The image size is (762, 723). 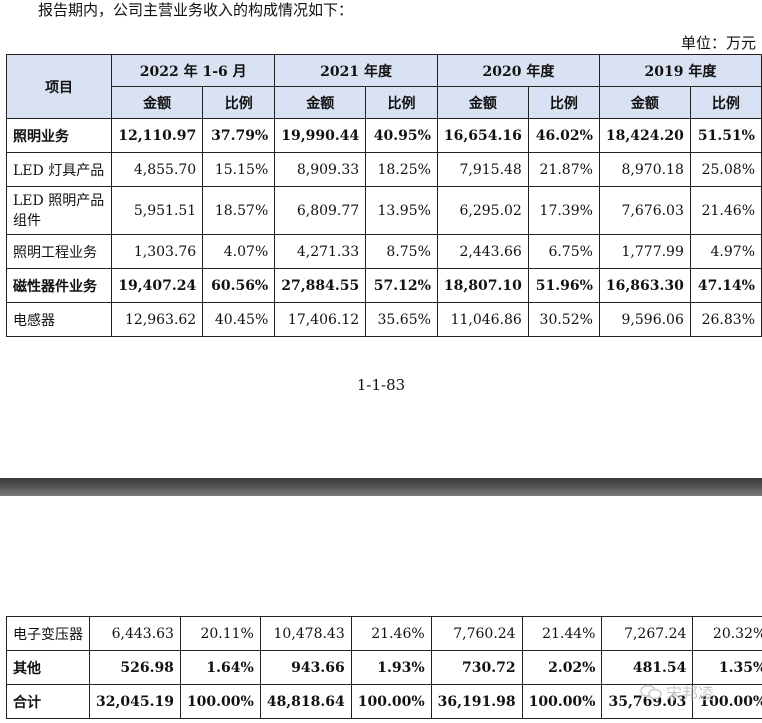 I want to click on row-label: 照明工程业务, so click(x=59, y=251).